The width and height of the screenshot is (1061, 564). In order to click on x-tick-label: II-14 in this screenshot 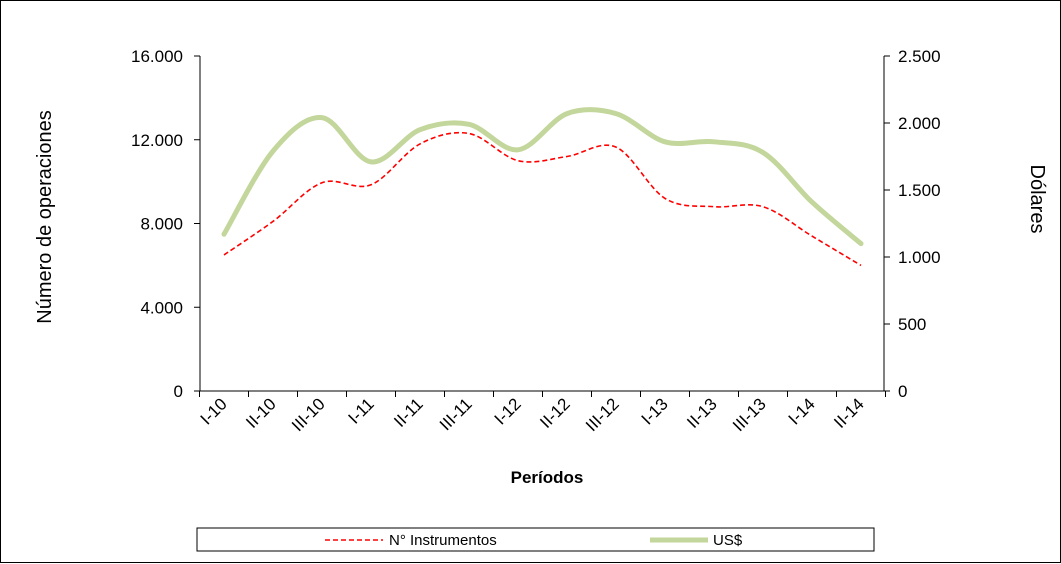, I will do `click(848, 412)`.